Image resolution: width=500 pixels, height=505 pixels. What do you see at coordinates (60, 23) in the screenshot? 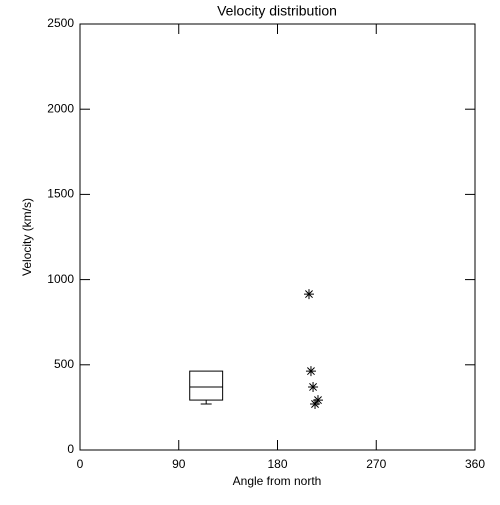
I see `y-tick-label: 2500` at bounding box center [60, 23].